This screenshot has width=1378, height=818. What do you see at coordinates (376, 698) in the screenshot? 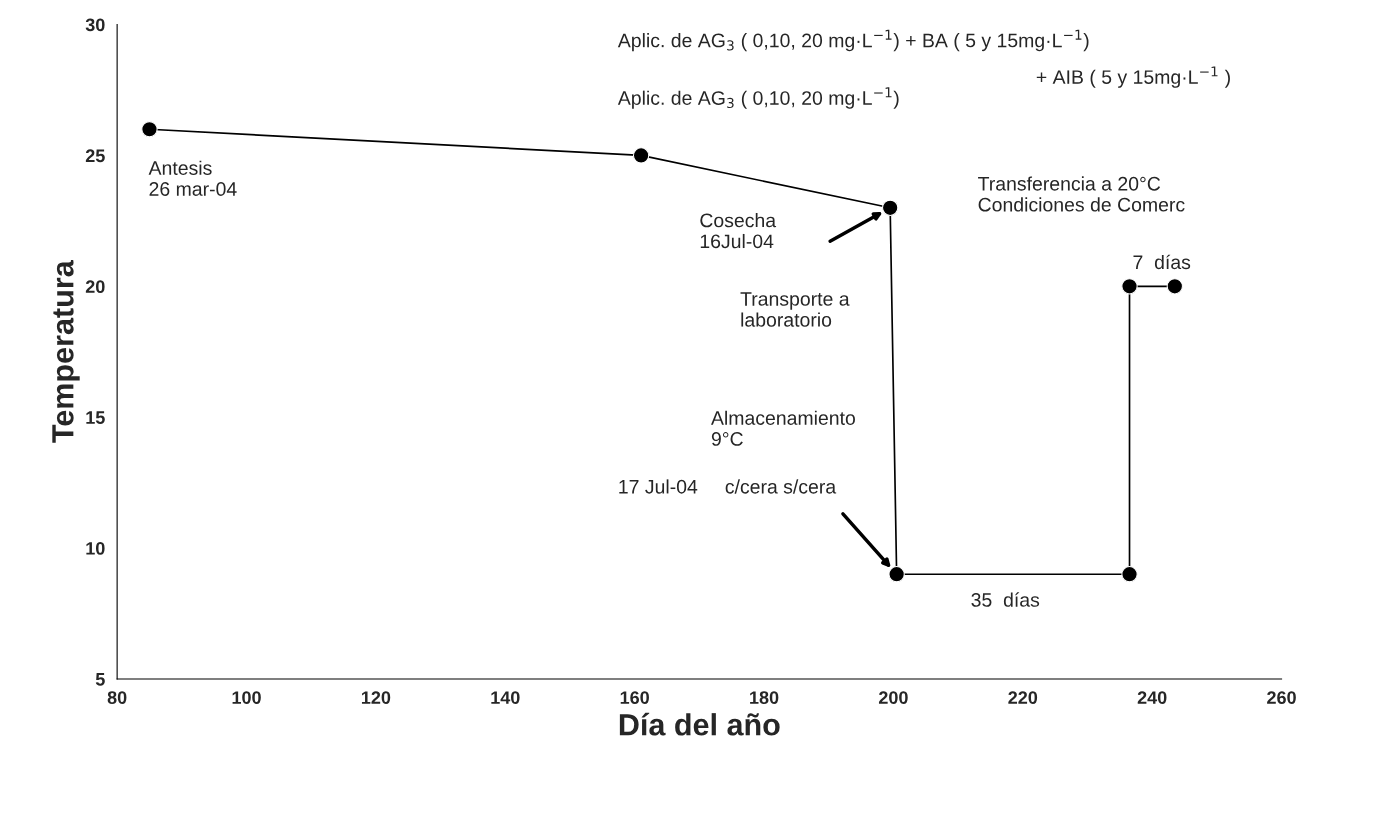
I see `x-tick-label: 120` at bounding box center [376, 698].